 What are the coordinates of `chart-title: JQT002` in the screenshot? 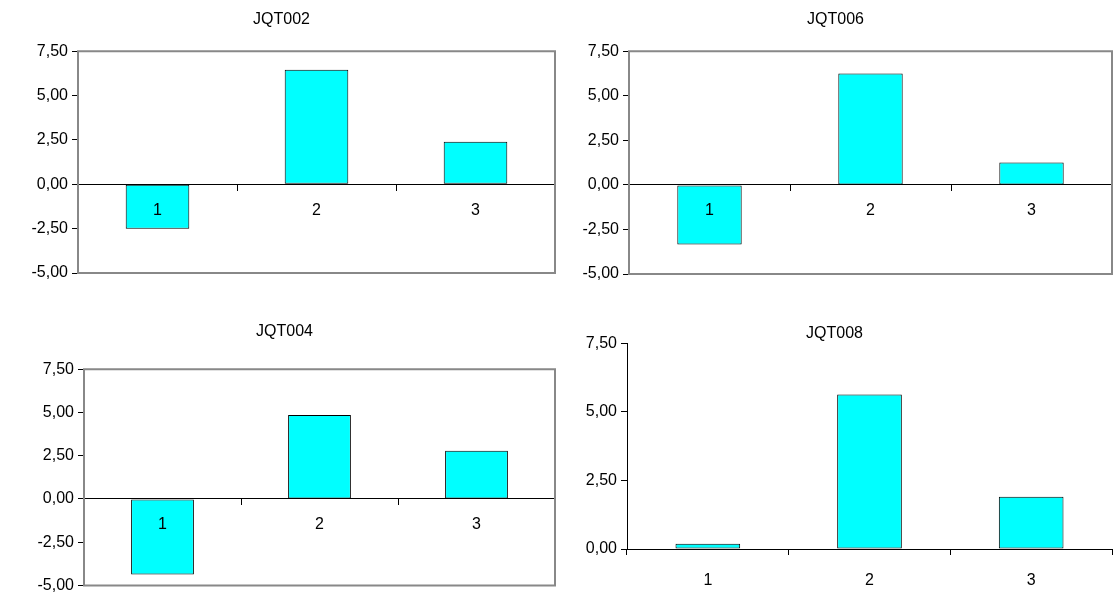 It's located at (282, 19).